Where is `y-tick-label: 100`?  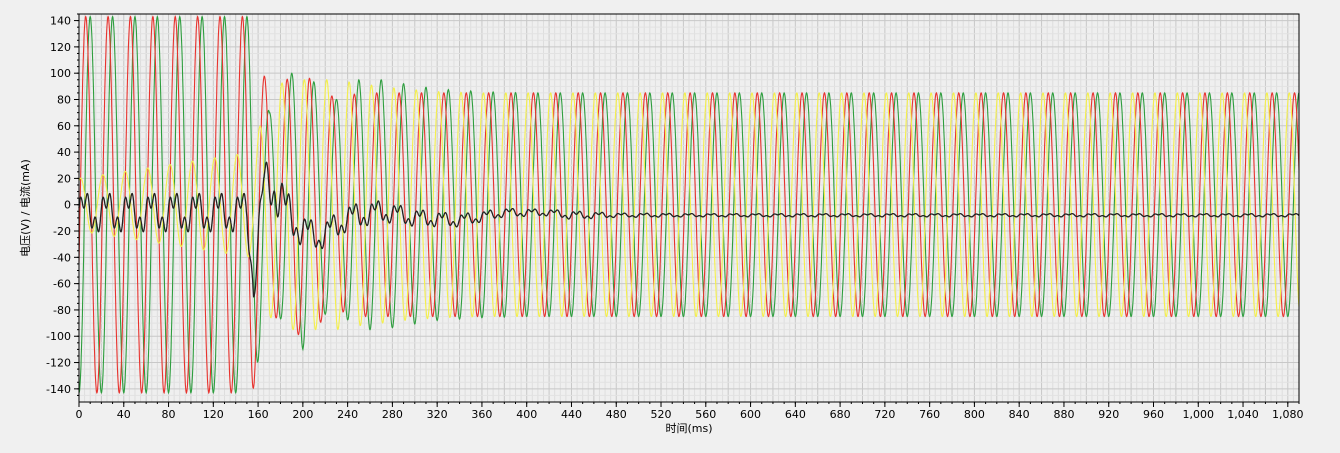
y-tick-label: 100 is located at coordinates (60, 73).